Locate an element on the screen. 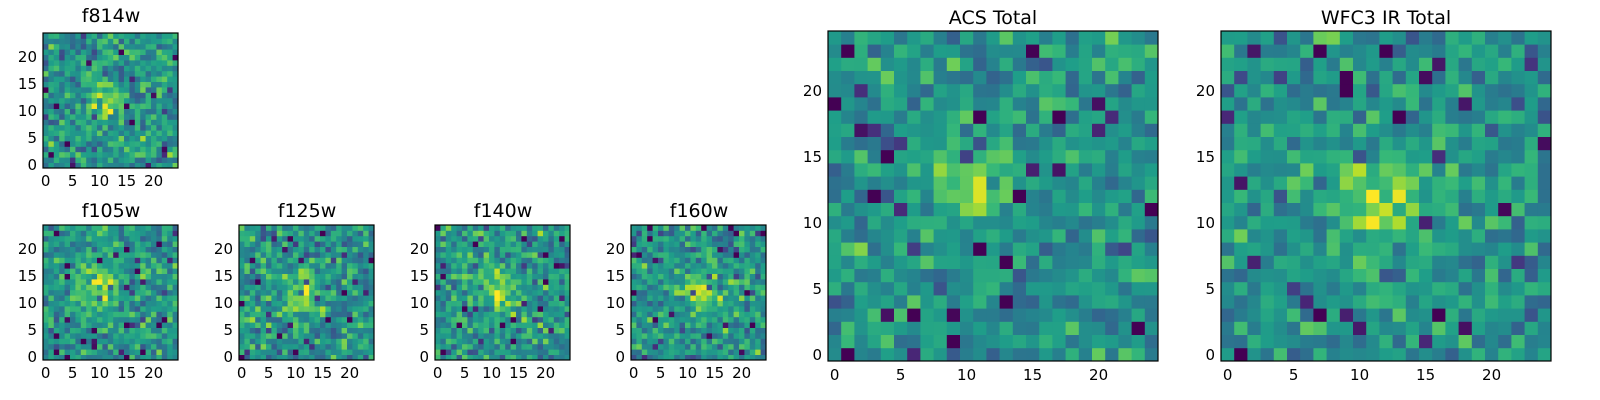 This screenshot has width=1600, height=400. panel-title-f160w: f160w is located at coordinates (699, 211).